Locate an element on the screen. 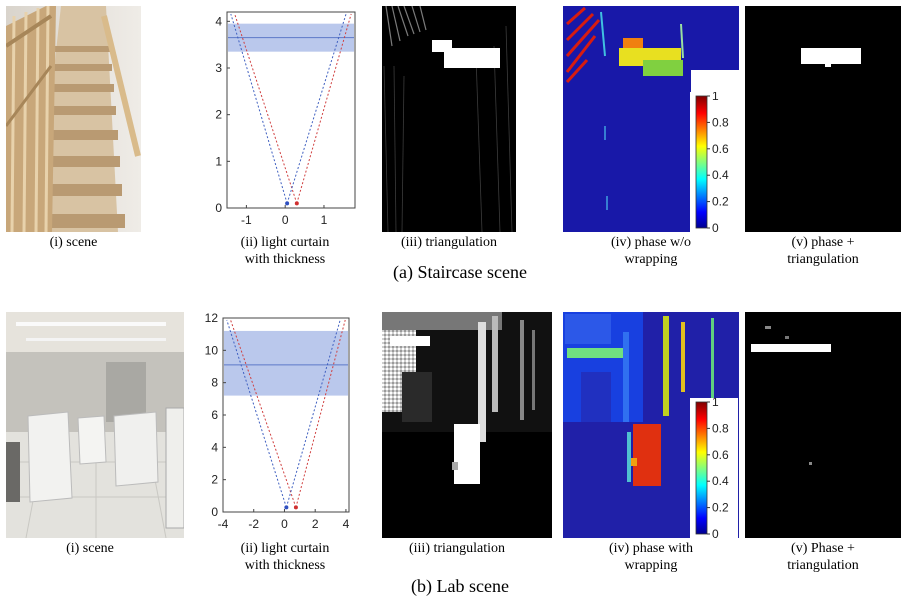 The image size is (907, 599). phase-drawing is located at coordinates (651, 425).